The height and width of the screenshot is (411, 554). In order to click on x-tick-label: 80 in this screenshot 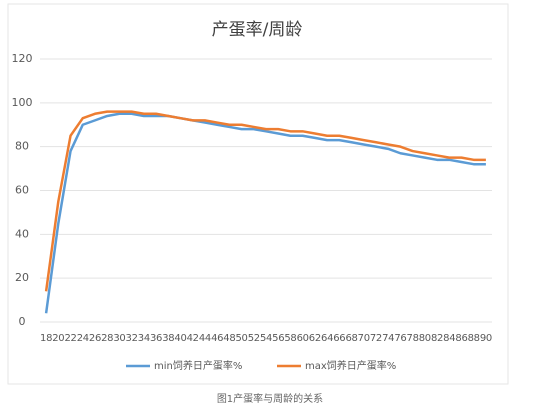, I will do `click(425, 338)`.